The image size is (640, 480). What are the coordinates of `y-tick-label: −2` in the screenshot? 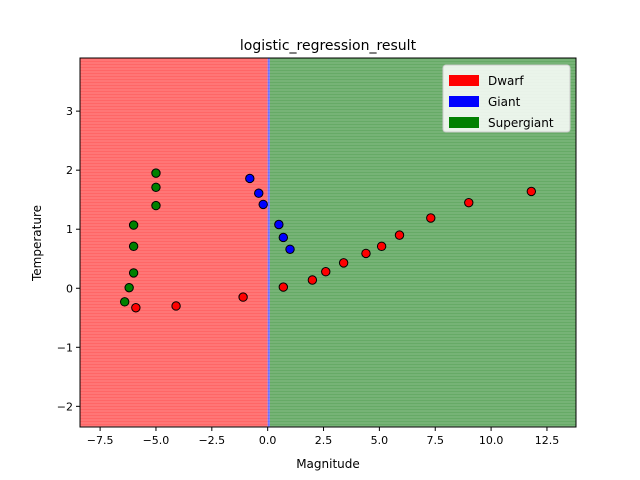 It's located at (65, 406).